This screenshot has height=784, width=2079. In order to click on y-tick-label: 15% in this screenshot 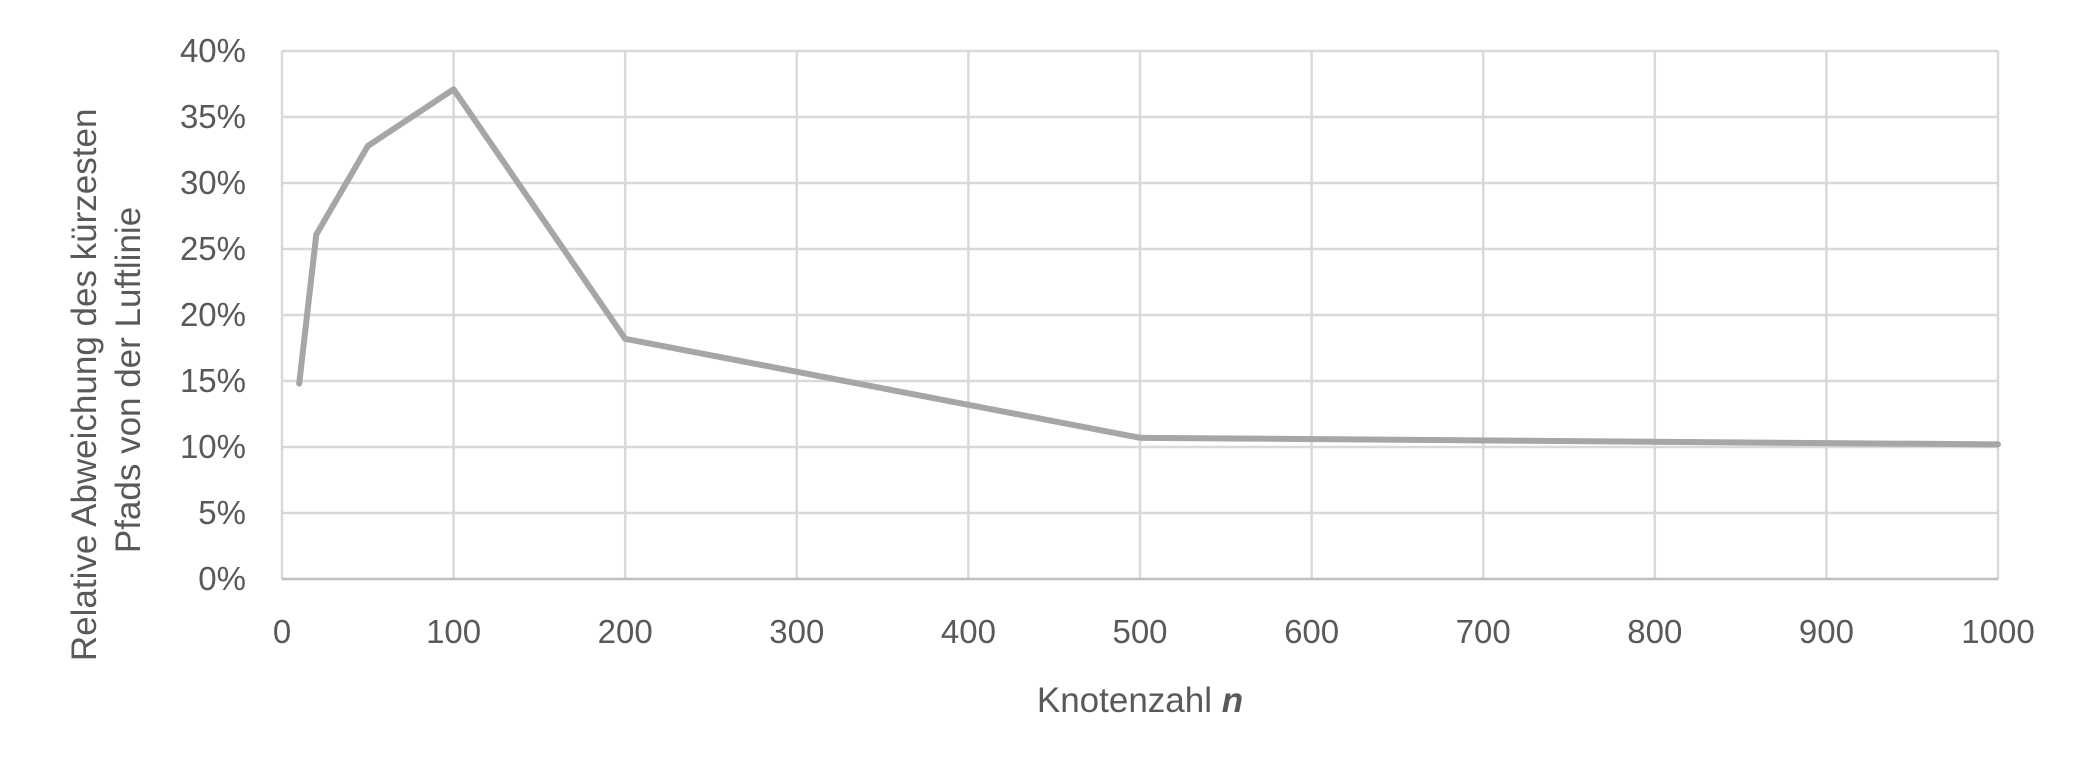, I will do `click(213, 380)`.